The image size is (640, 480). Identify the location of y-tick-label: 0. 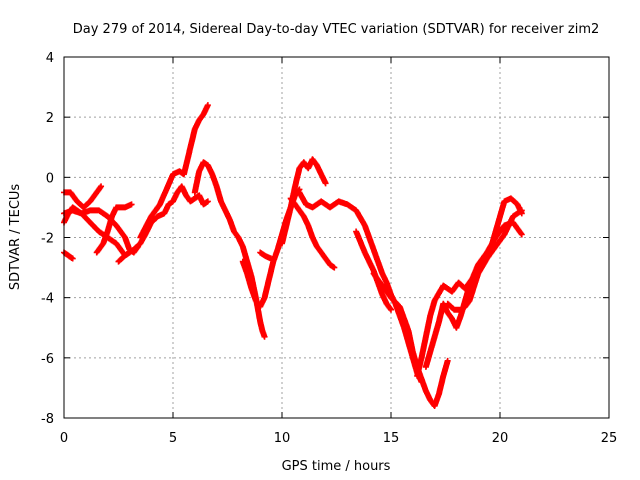
(50, 178).